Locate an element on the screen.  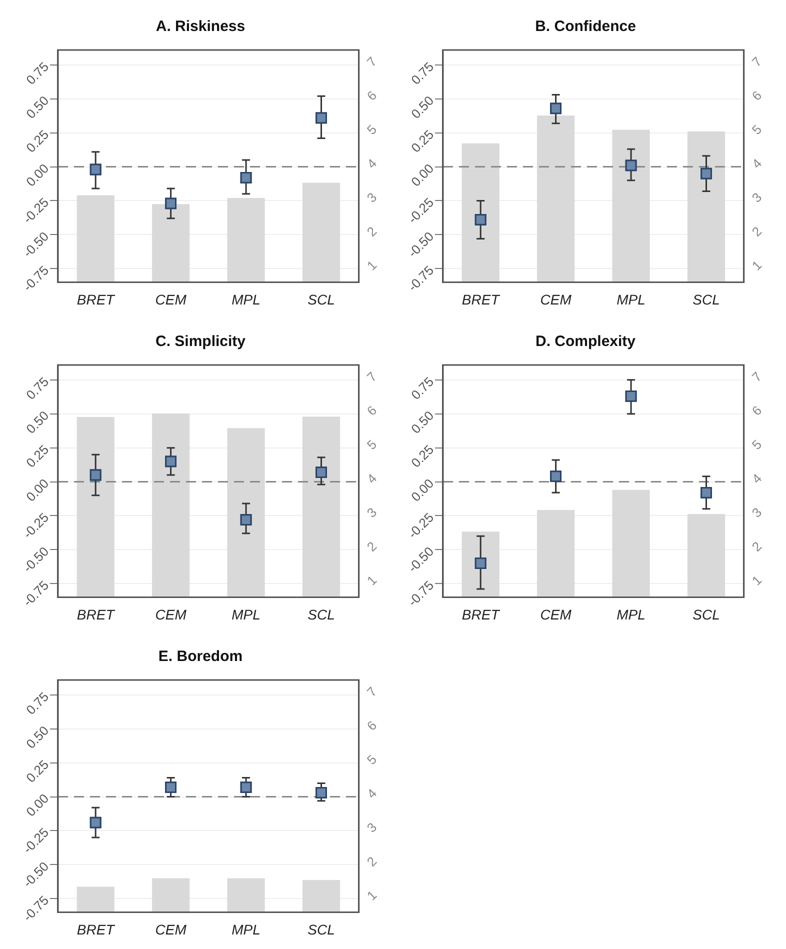
chart-title: B. Confidence is located at coordinates (585, 27).